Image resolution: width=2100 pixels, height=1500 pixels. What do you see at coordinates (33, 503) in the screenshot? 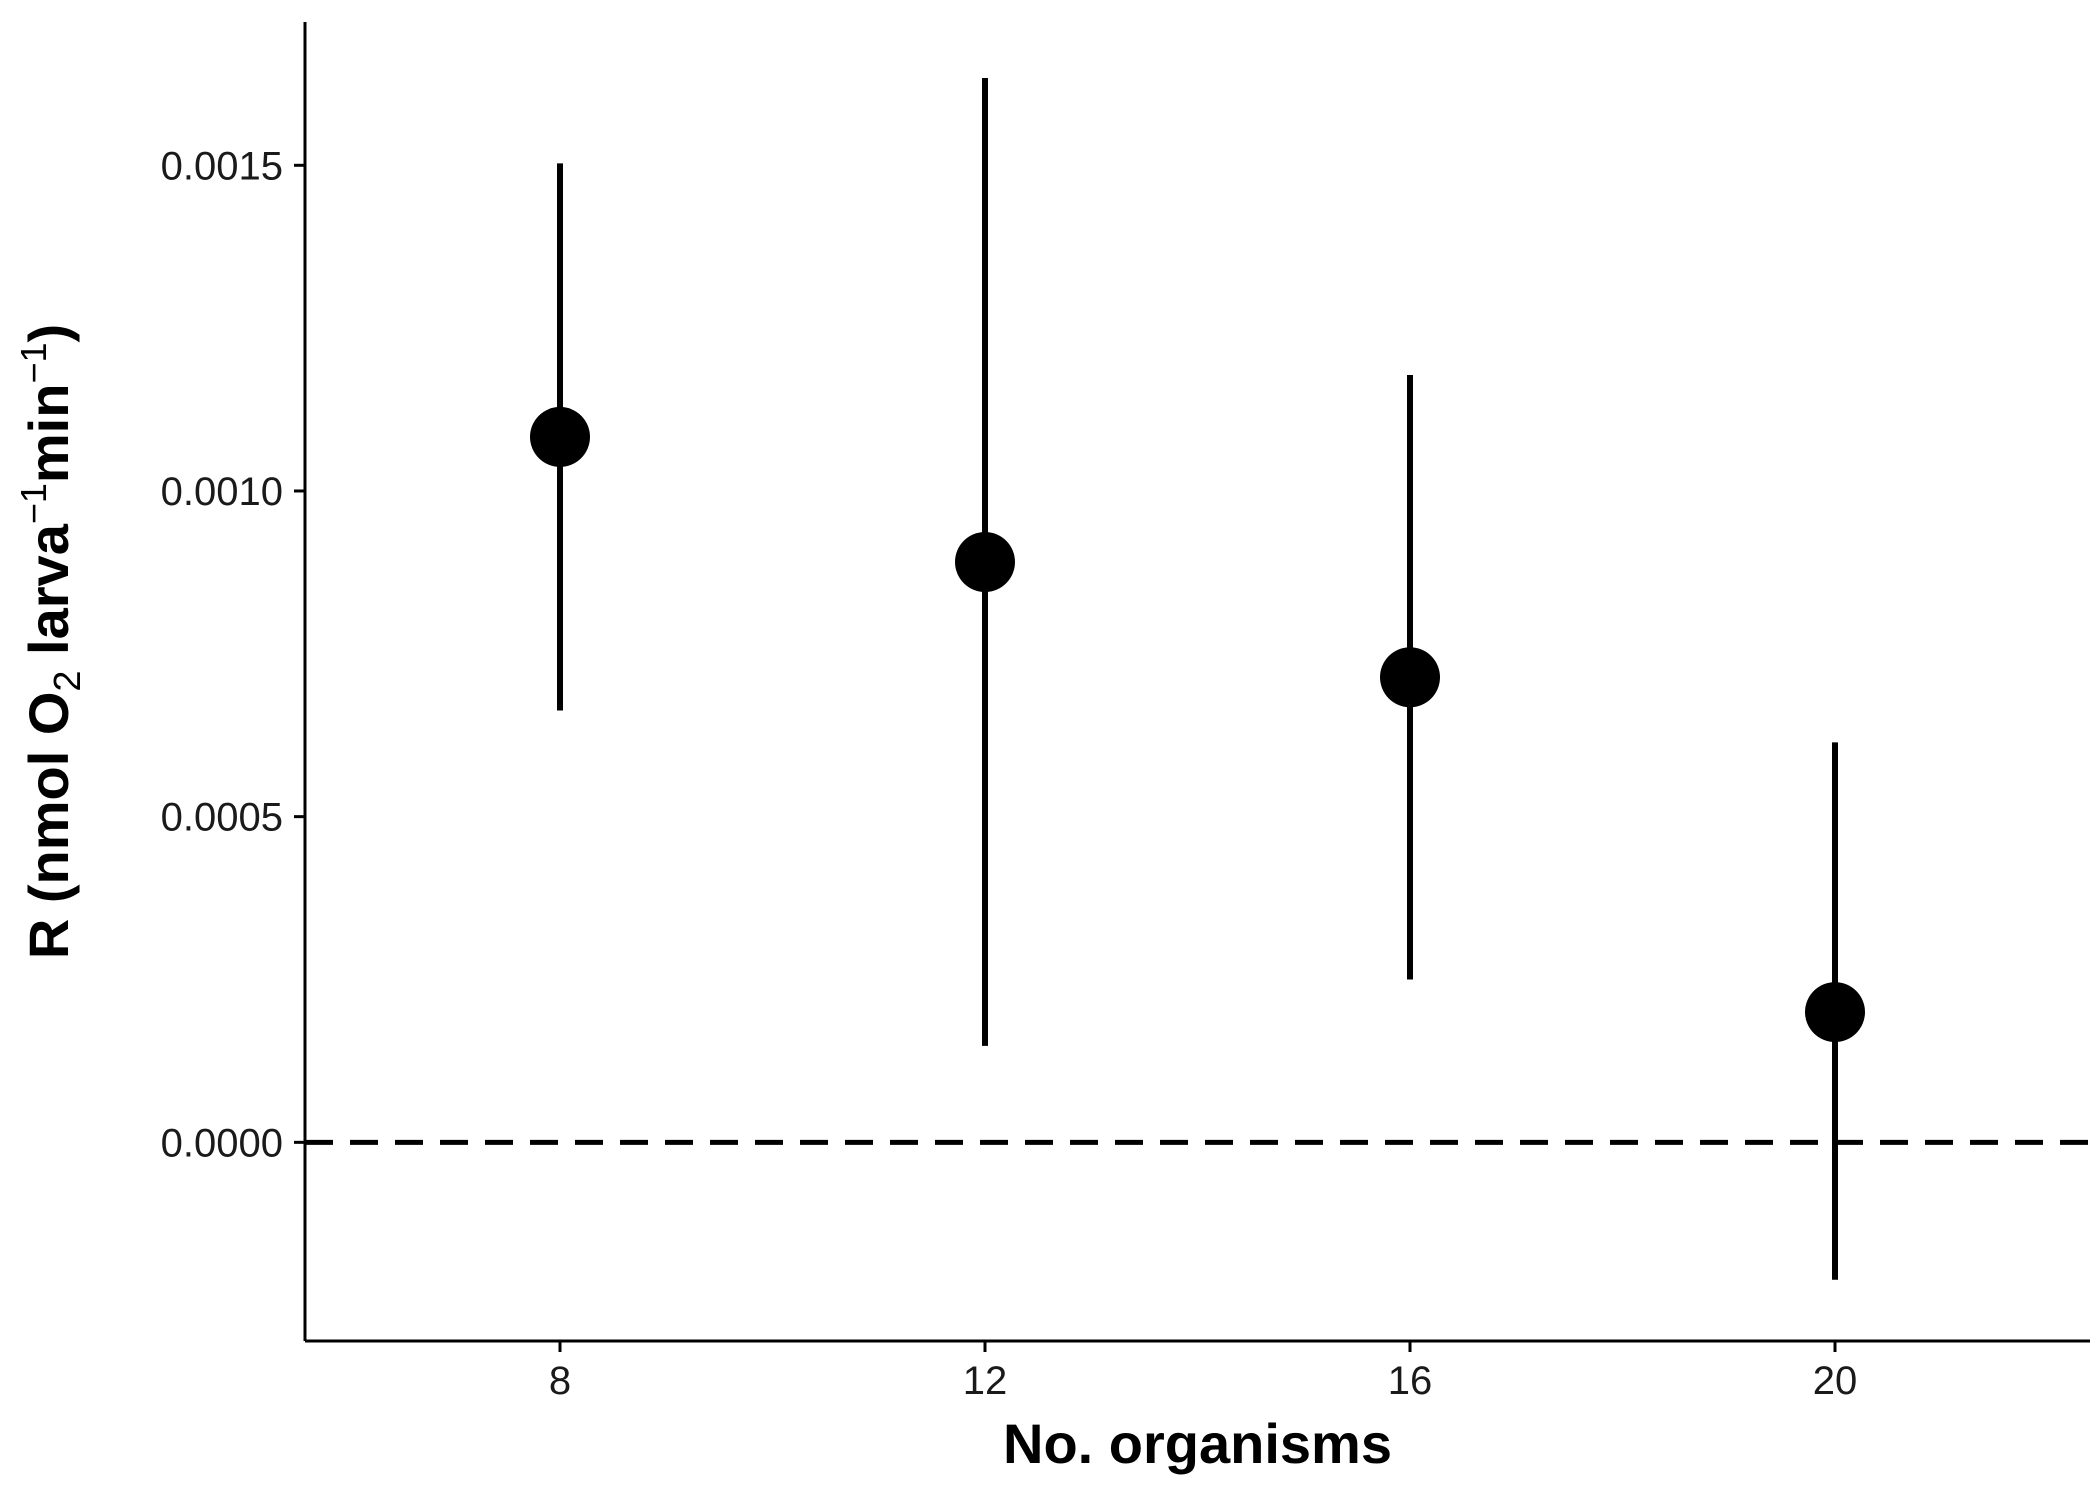
I see `y-axis-title-superscript-1: −1` at bounding box center [33, 503].